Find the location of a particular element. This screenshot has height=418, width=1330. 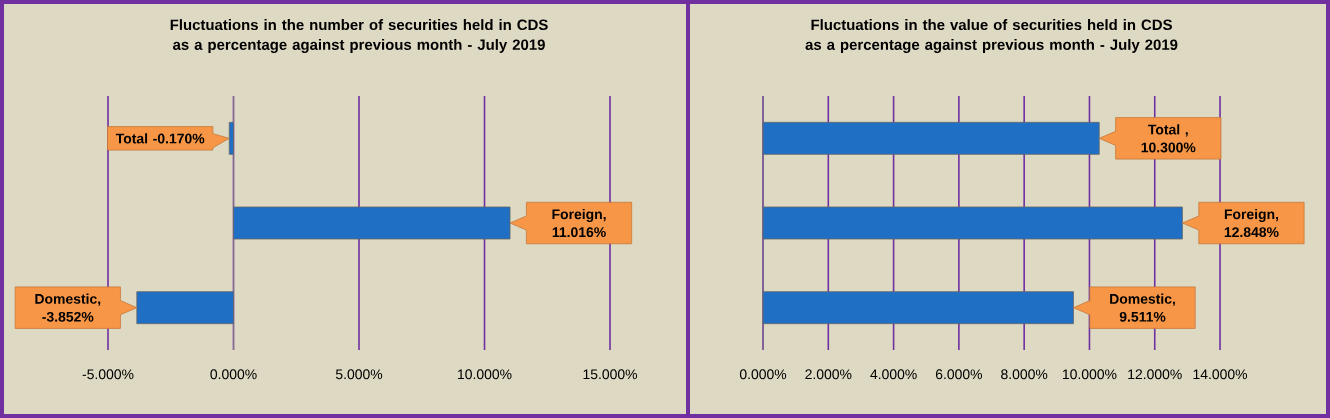

x-tick-label: 12.000% is located at coordinates (1155, 374).